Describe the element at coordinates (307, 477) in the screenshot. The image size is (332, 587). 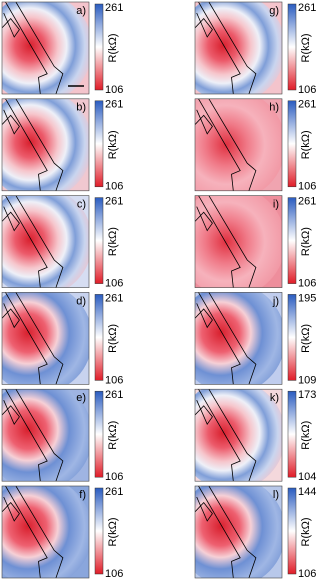
I see `colorbar-min: 104` at that location.